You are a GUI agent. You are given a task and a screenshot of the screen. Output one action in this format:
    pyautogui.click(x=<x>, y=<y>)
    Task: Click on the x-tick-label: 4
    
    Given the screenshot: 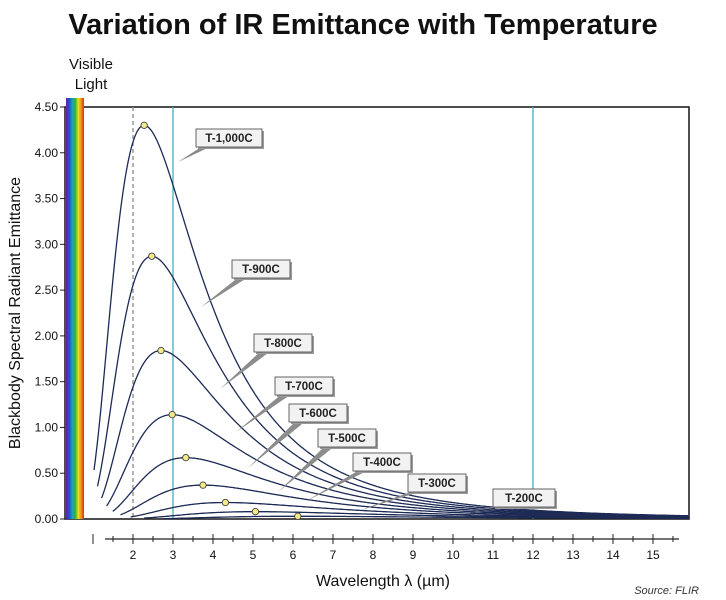 What is the action you would take?
    pyautogui.click(x=213, y=555)
    